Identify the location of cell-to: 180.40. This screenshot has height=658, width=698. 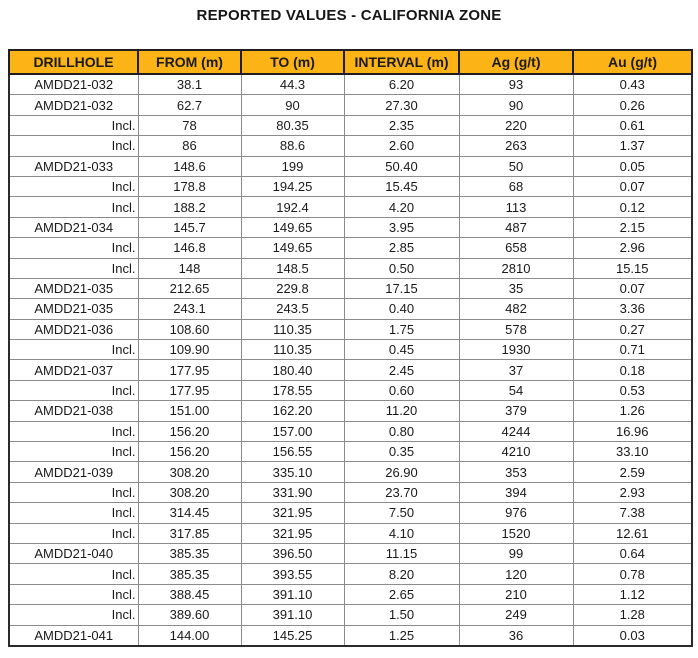
(292, 370).